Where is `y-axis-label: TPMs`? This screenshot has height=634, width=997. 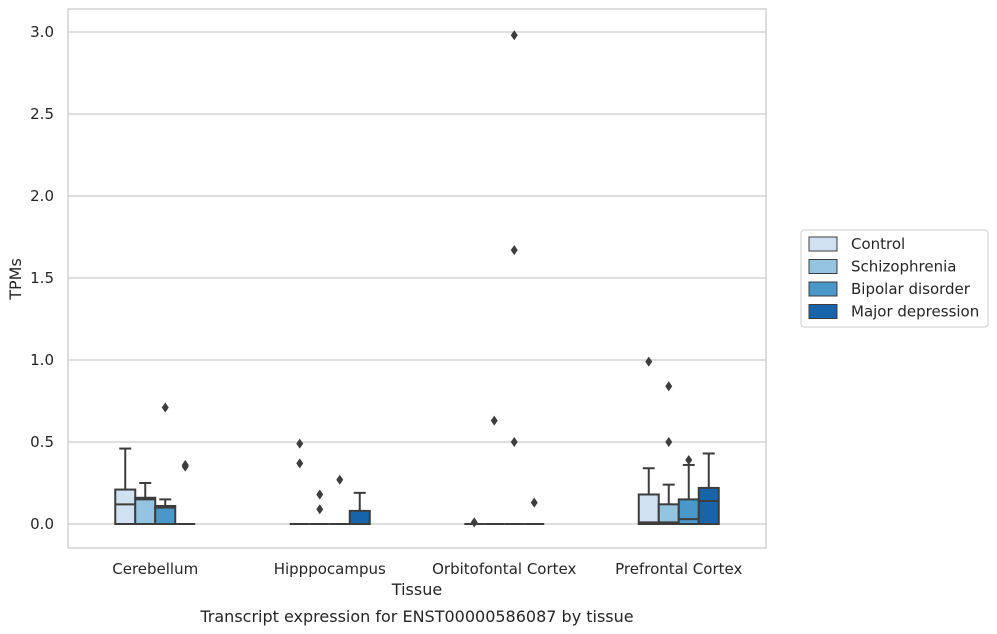 y-axis-label: TPMs is located at coordinates (15, 279).